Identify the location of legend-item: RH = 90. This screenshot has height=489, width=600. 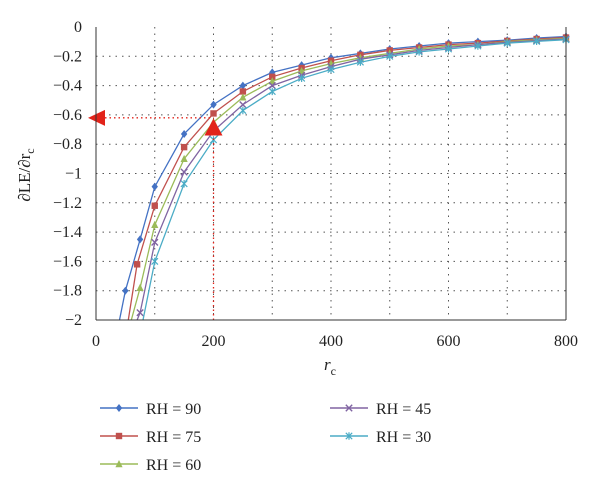
(150, 409).